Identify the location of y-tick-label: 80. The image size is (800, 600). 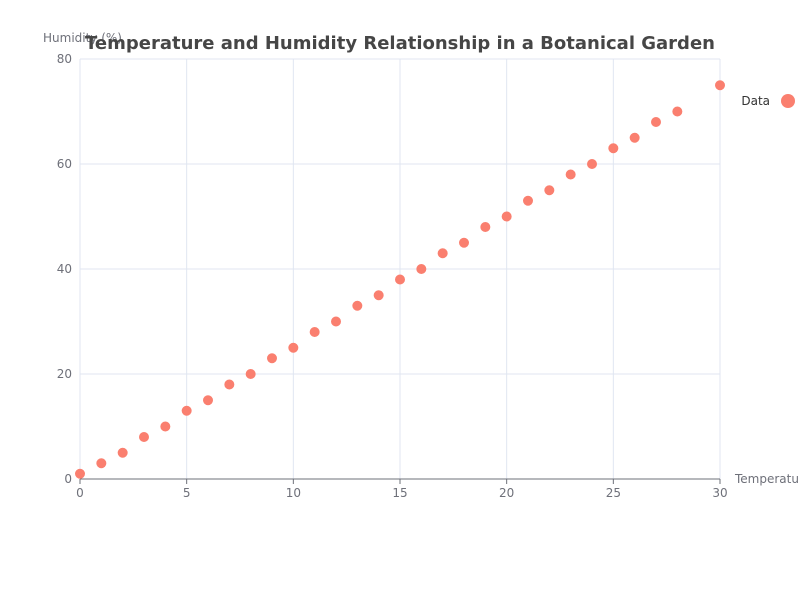
(64, 59).